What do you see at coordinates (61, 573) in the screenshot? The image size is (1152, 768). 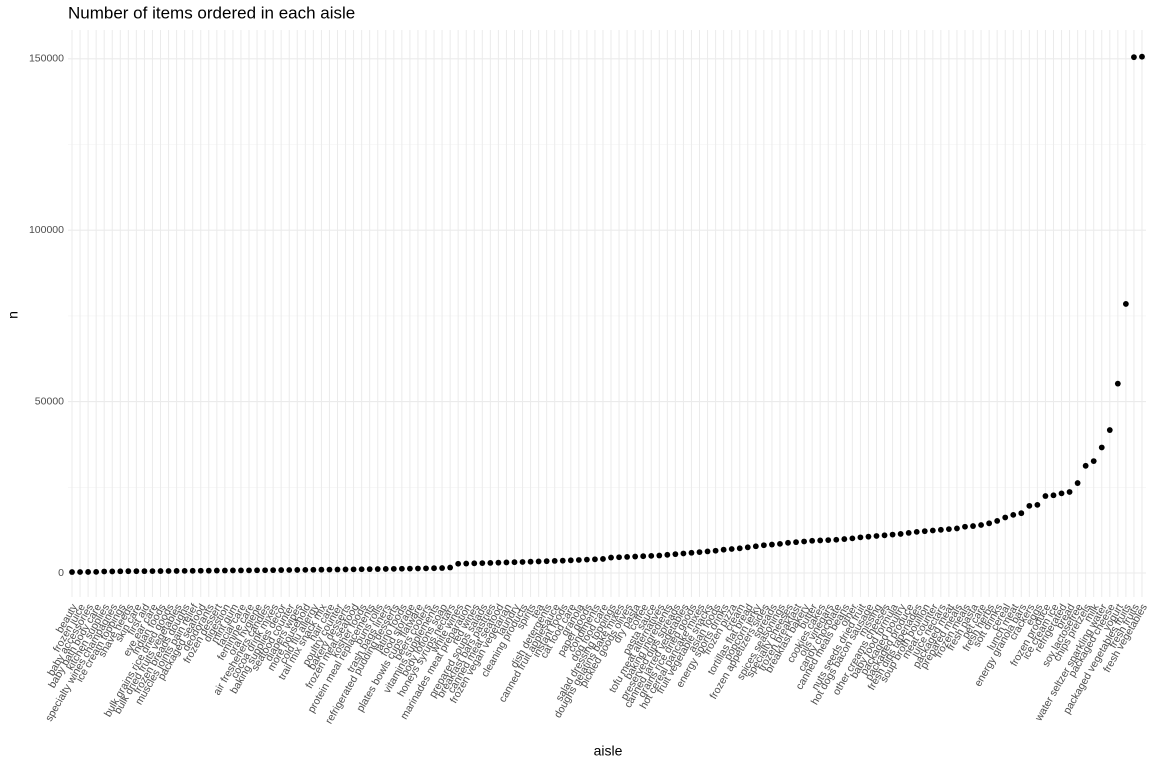 I see `y-tick-label: 0` at bounding box center [61, 573].